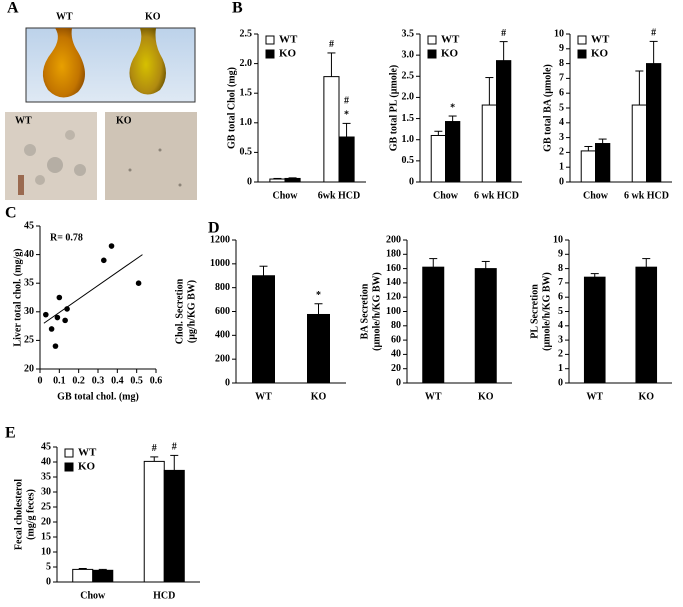  Describe the element at coordinates (18, 514) in the screenshot. I see `y-axis-title: Fecal cholesterol` at that location.